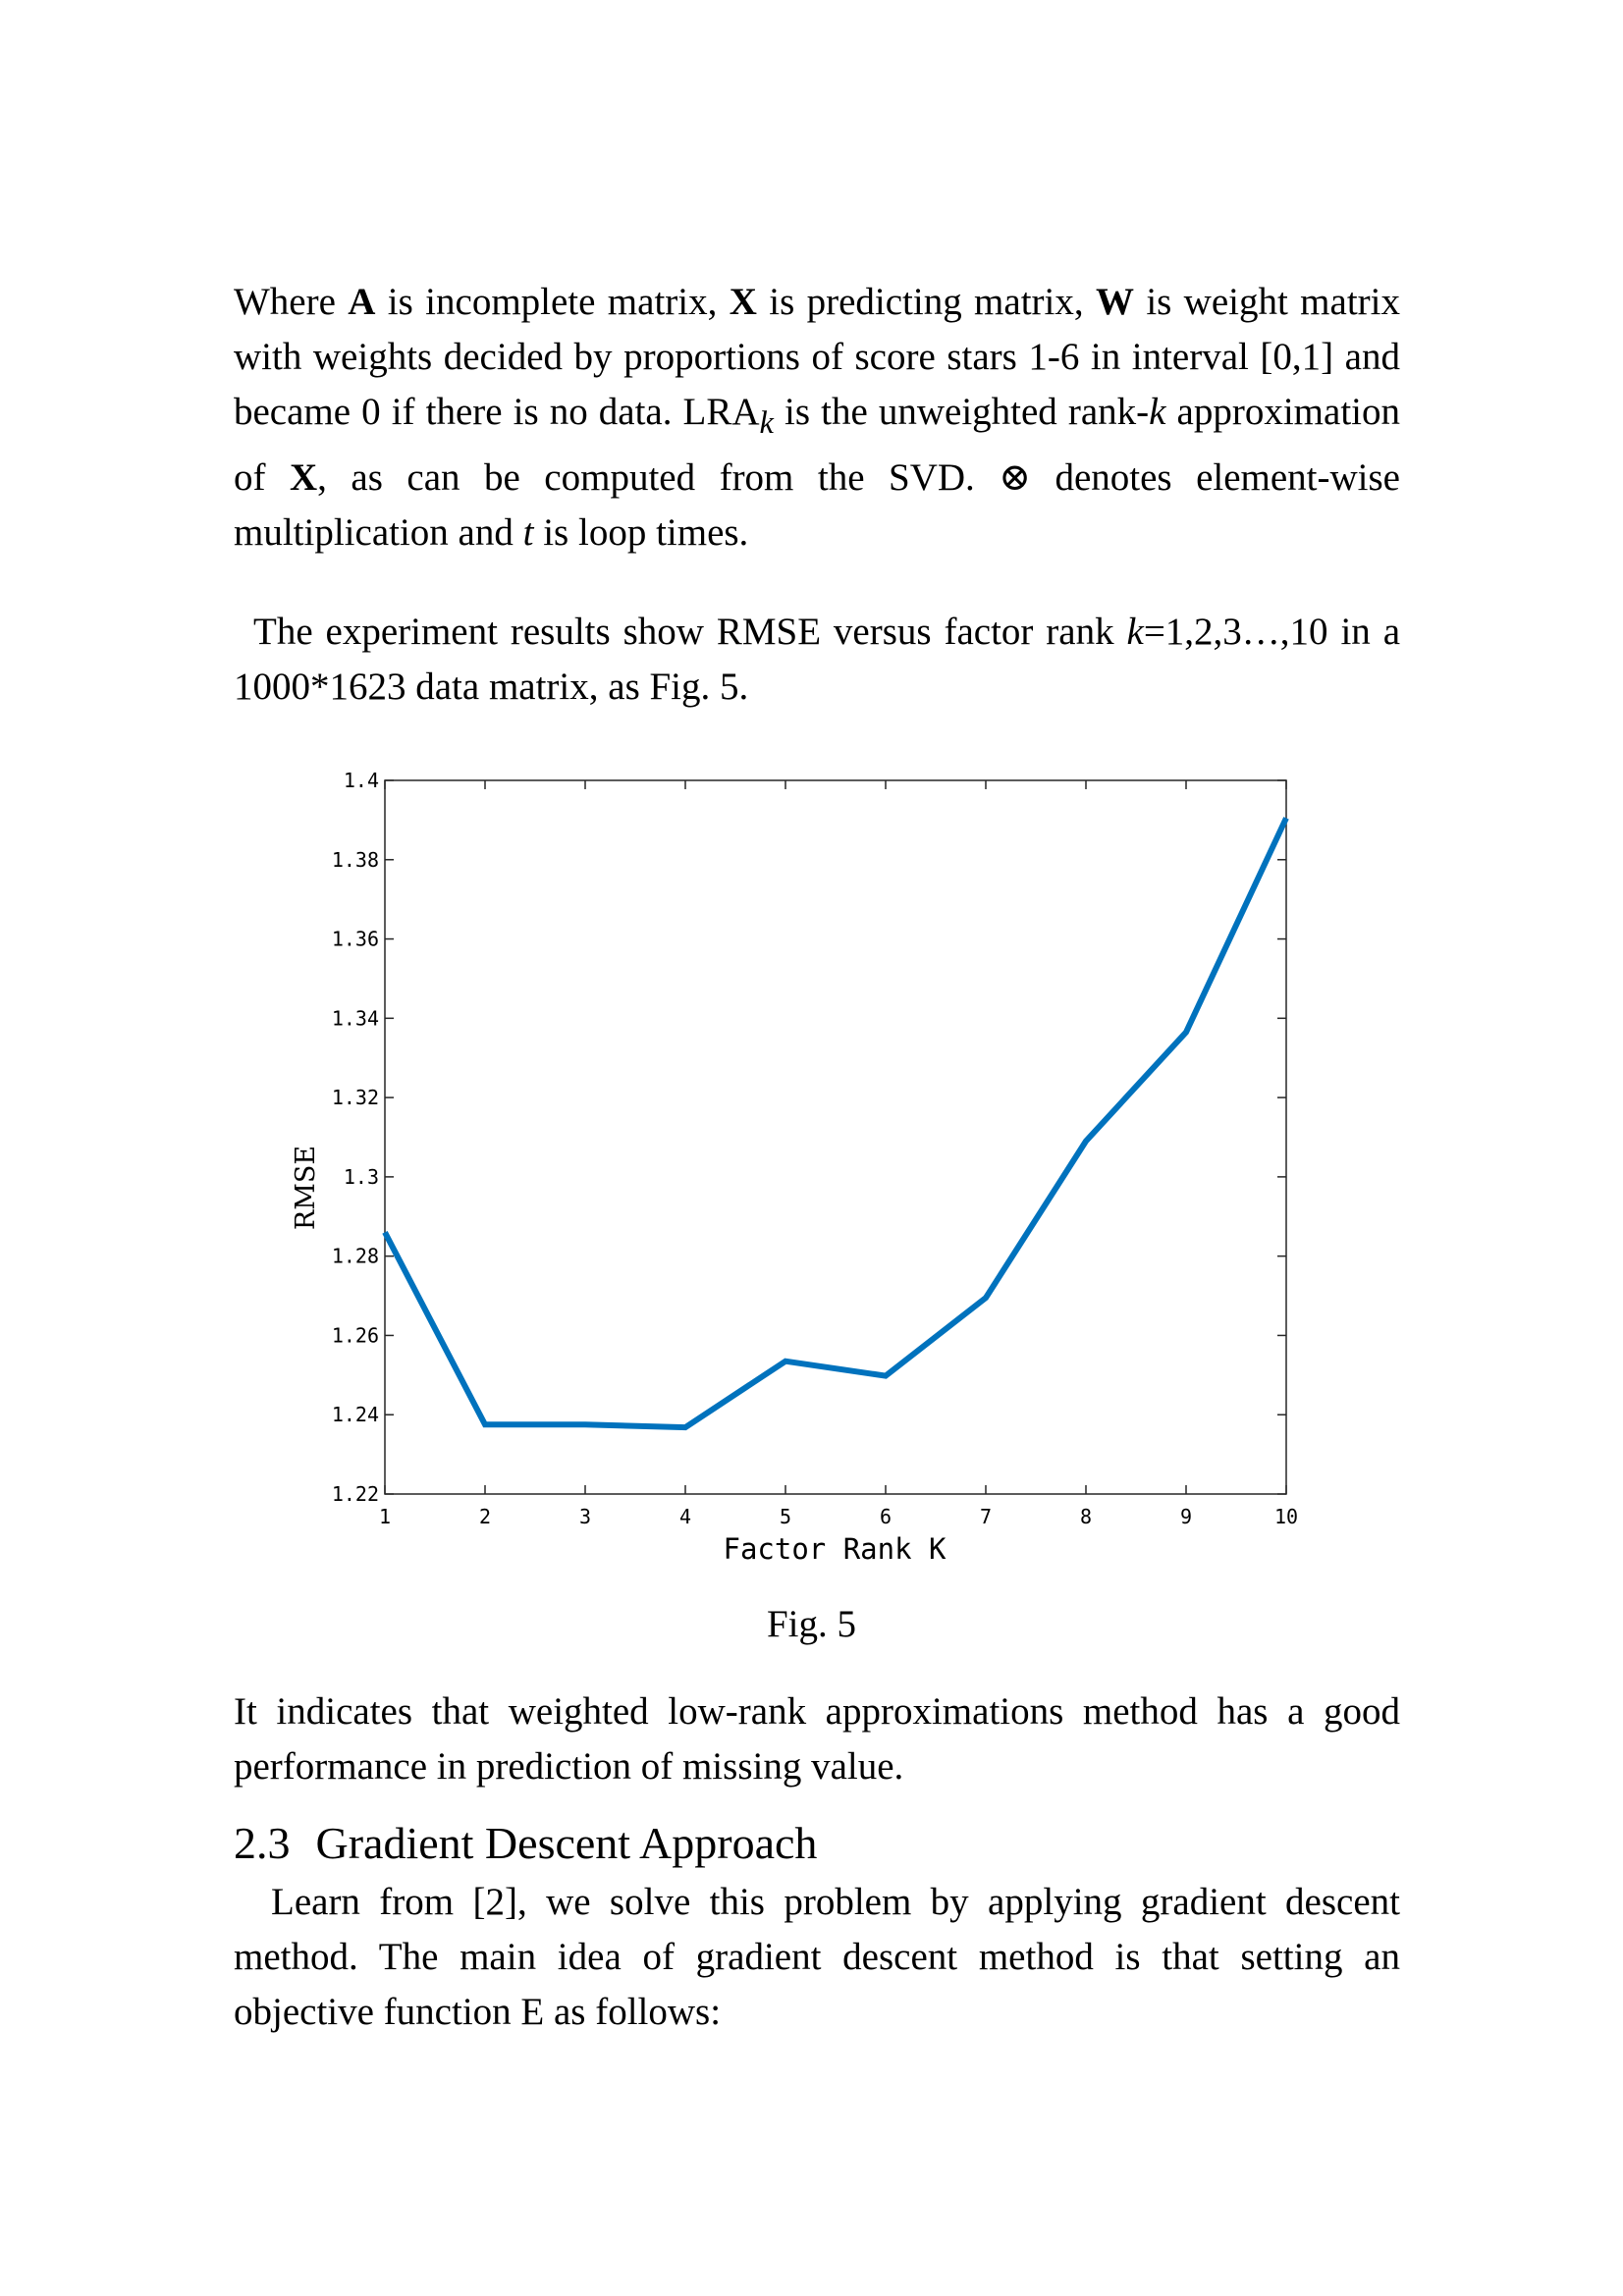 The width and height of the screenshot is (1623, 2296). What do you see at coordinates (361, 1177) in the screenshot?
I see `y-tick-label: 1.3` at bounding box center [361, 1177].